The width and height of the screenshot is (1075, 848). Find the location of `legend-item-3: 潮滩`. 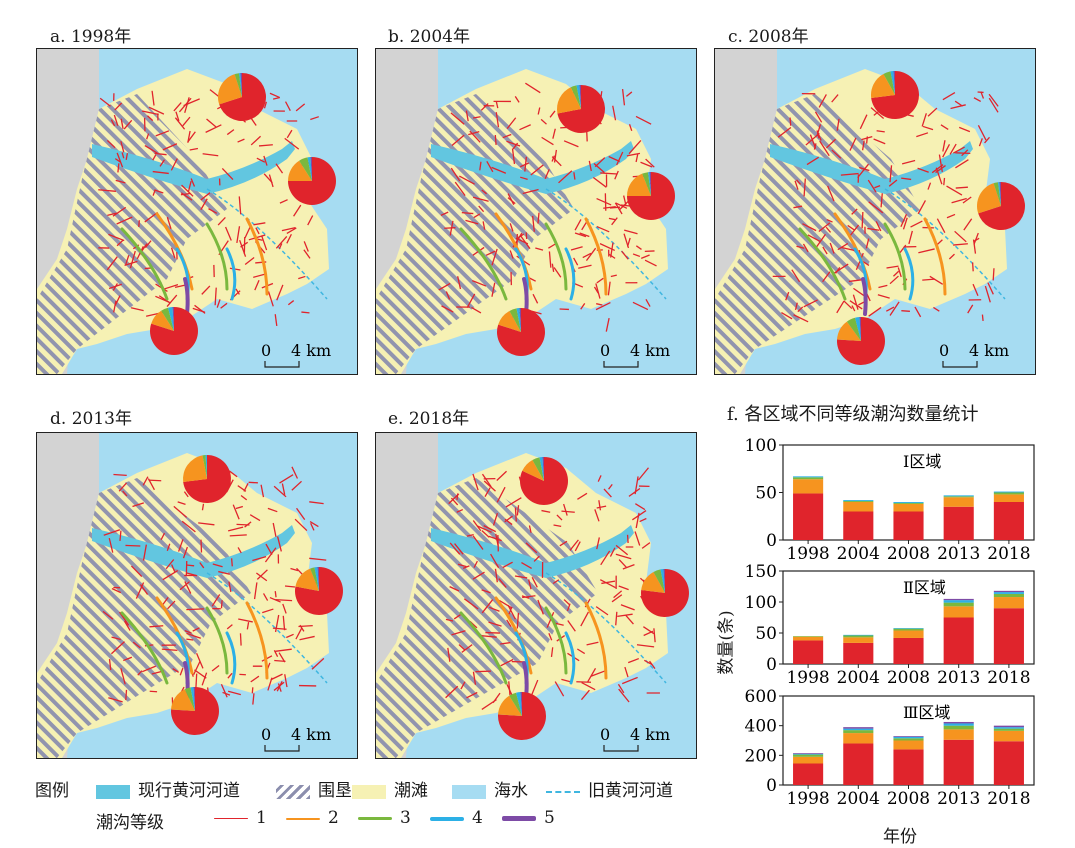

legend-item-3: 潮滩 is located at coordinates (390, 788).